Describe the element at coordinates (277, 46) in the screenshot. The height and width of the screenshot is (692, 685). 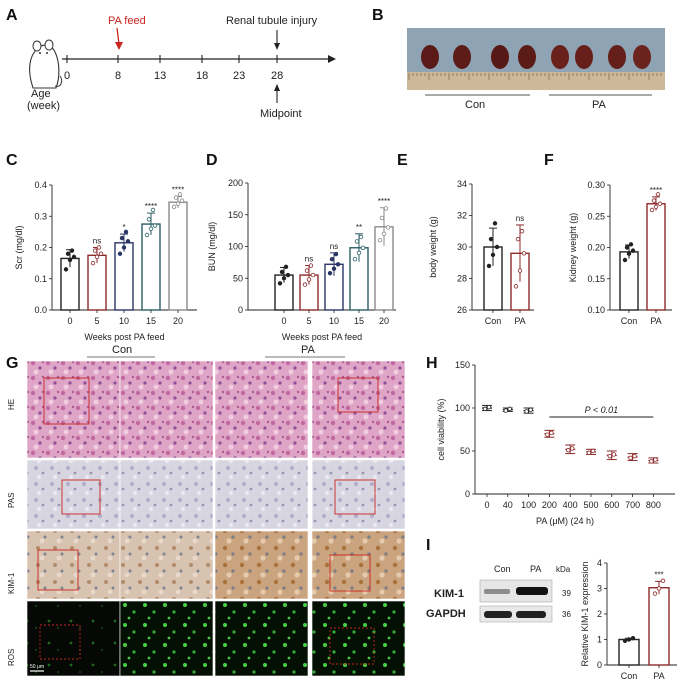
I see `injury-arrowhead` at that location.